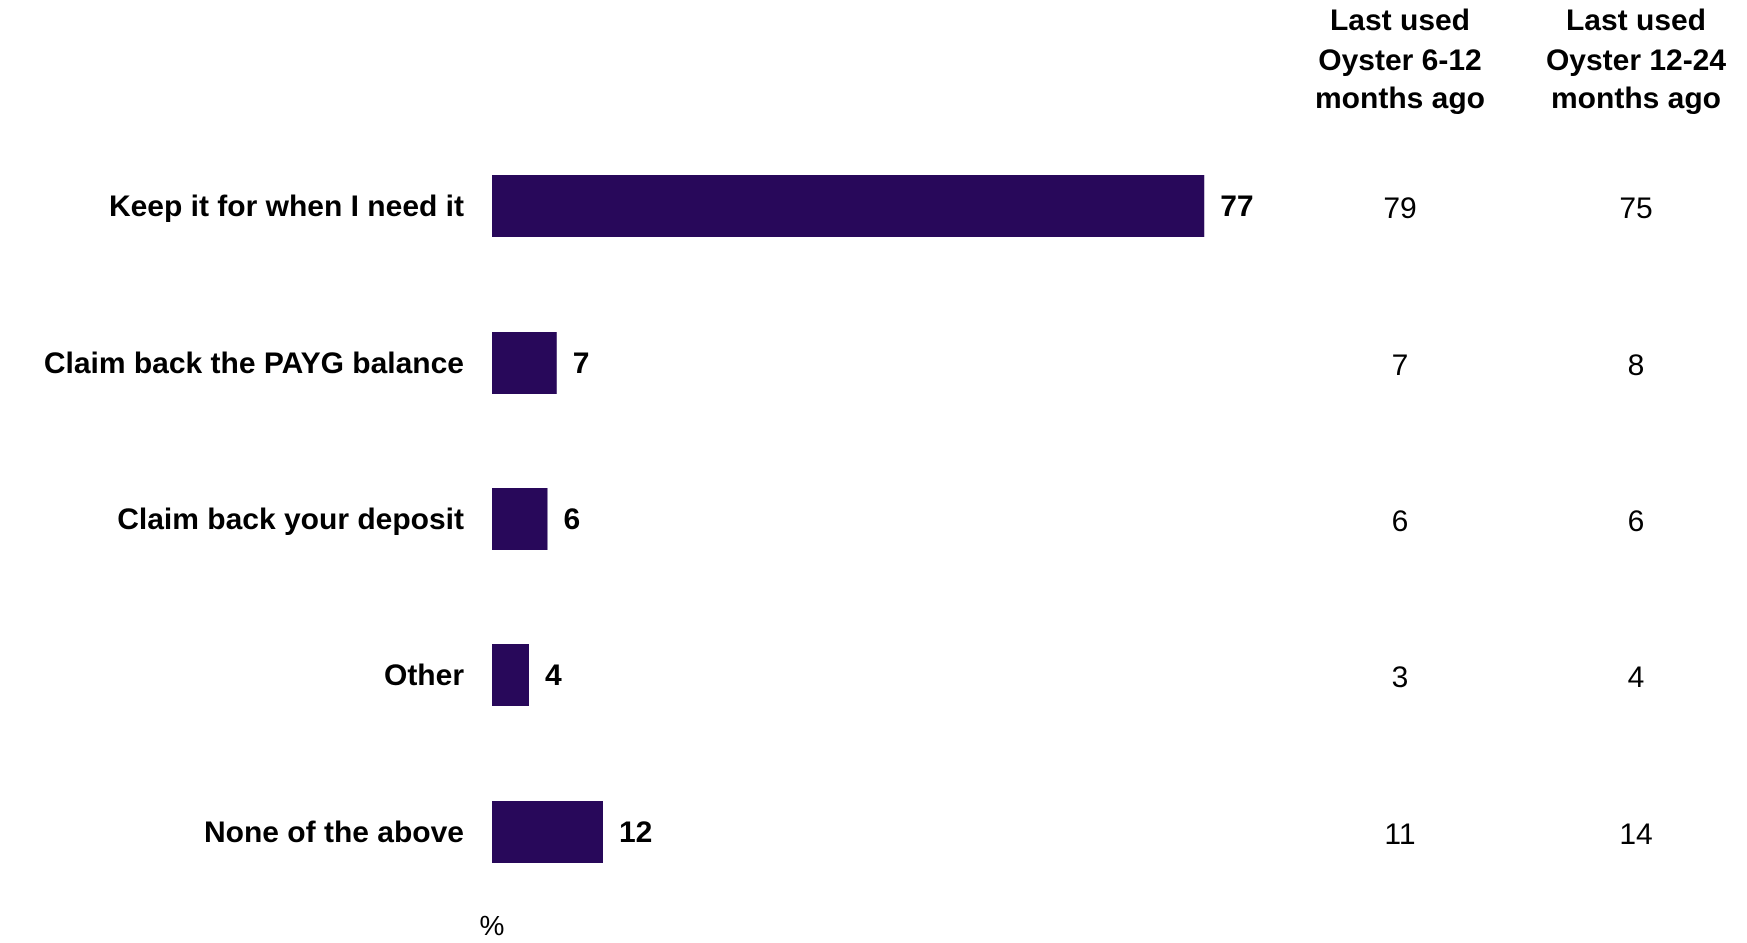  Describe the element at coordinates (1400, 677) in the screenshot. I see `table-value: 3` at that location.